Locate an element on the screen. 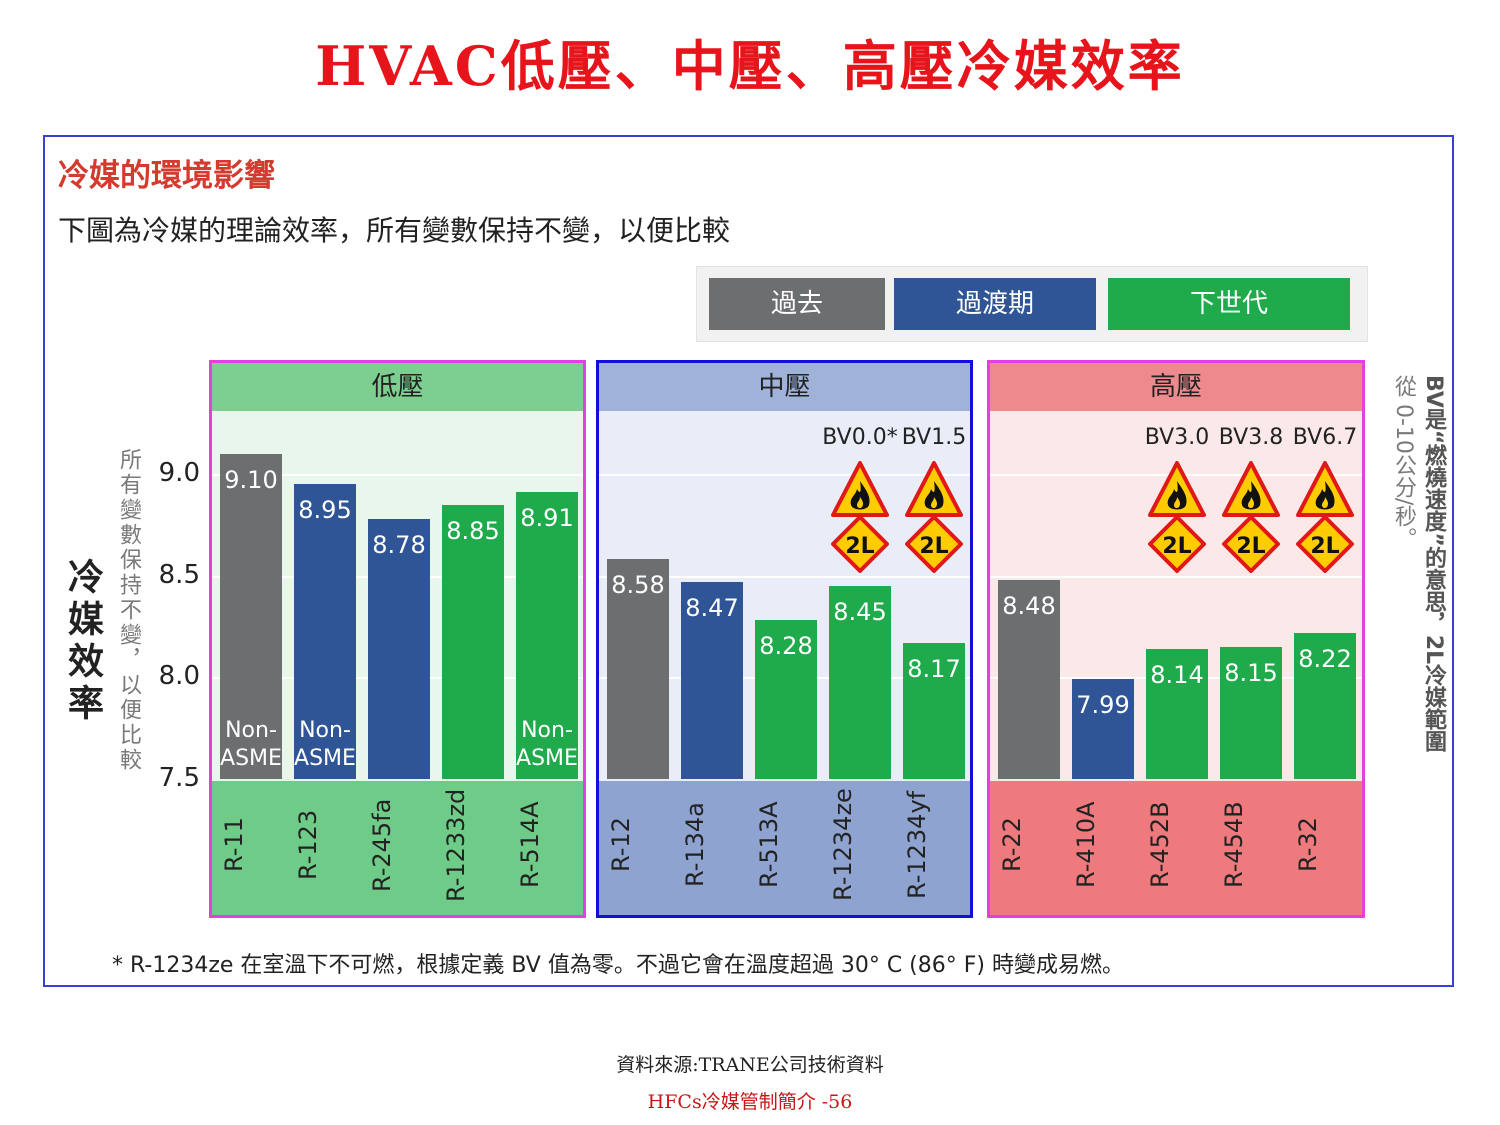  bv-label: BV3.0 is located at coordinates (1177, 437).